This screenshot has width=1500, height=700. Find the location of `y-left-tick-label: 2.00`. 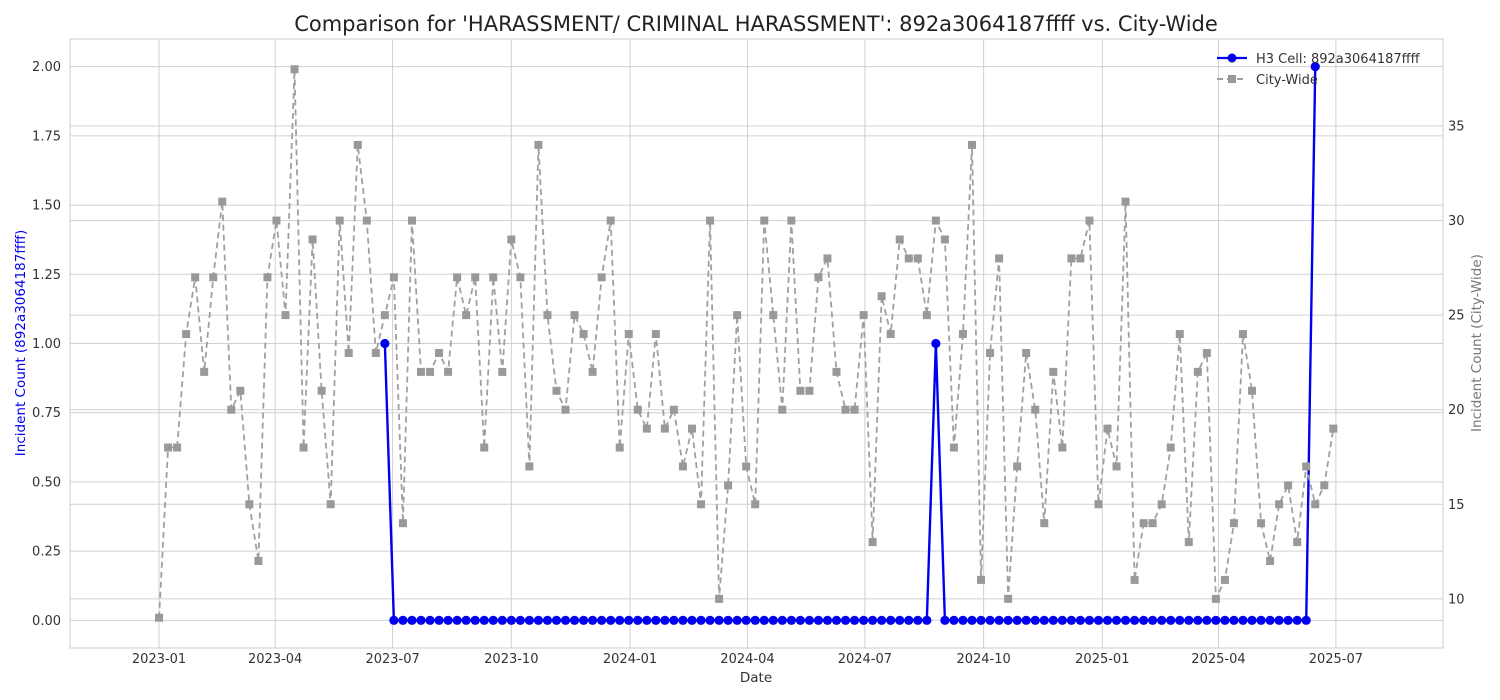

y-left-tick-label: 2.00 is located at coordinates (46, 67).